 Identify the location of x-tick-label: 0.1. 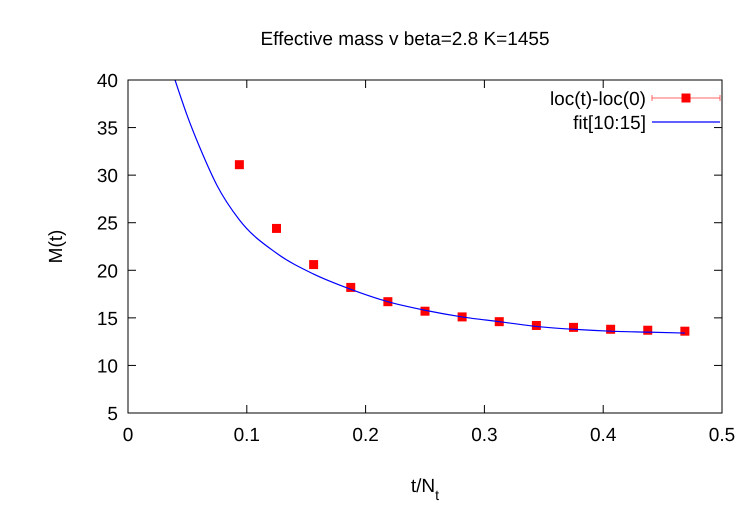
(247, 435).